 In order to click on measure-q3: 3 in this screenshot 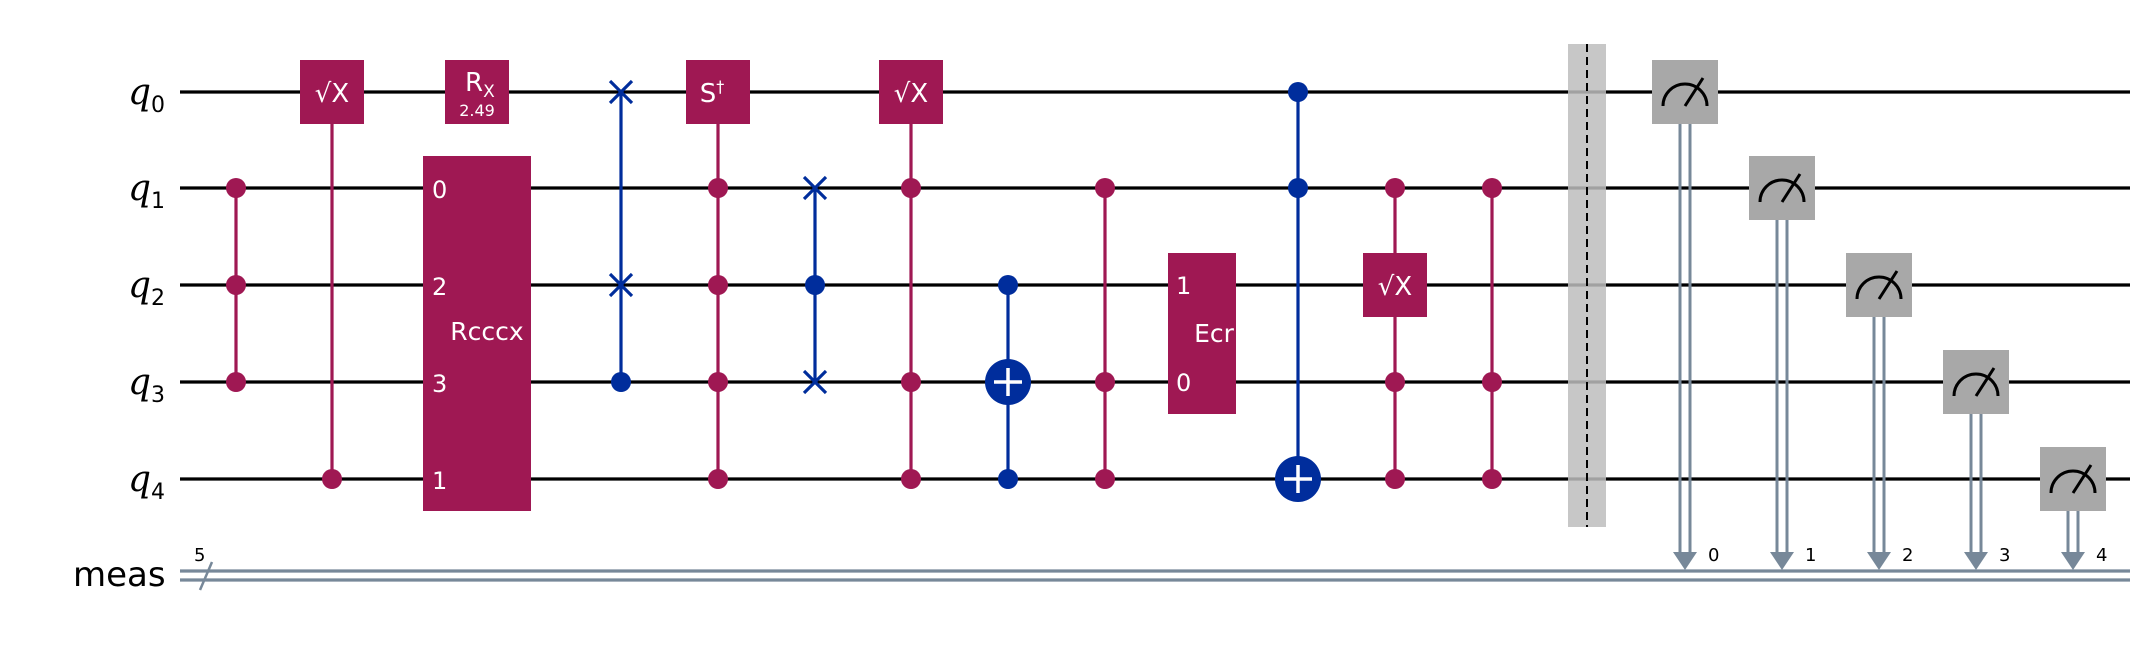, I will do `click(1976, 460)`.